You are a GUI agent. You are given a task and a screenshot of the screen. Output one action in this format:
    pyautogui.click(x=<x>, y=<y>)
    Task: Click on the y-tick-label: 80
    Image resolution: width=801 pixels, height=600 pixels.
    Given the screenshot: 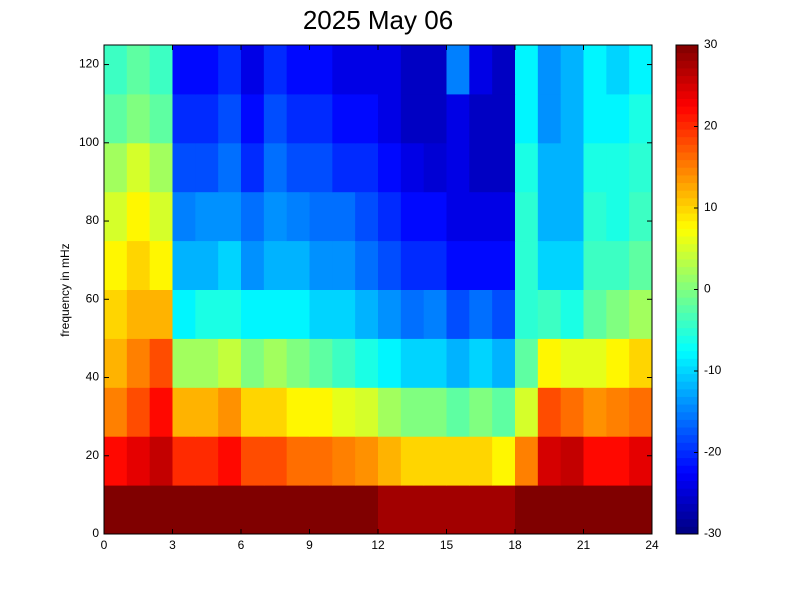 What is the action you would take?
    pyautogui.click(x=93, y=220)
    